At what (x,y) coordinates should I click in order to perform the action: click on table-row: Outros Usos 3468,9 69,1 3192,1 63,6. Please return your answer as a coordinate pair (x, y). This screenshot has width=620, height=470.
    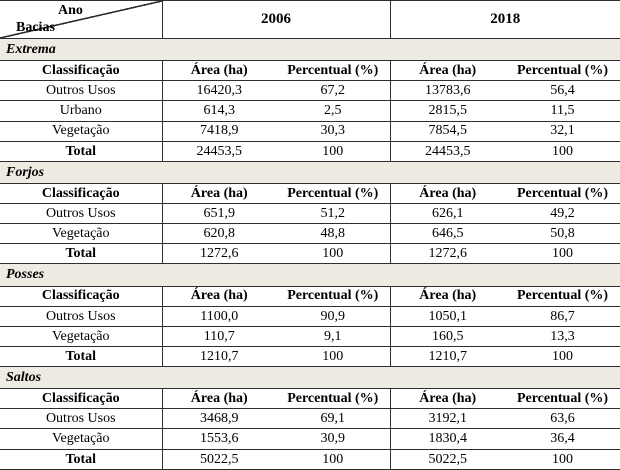
    Looking at the image, I should click on (310, 419).